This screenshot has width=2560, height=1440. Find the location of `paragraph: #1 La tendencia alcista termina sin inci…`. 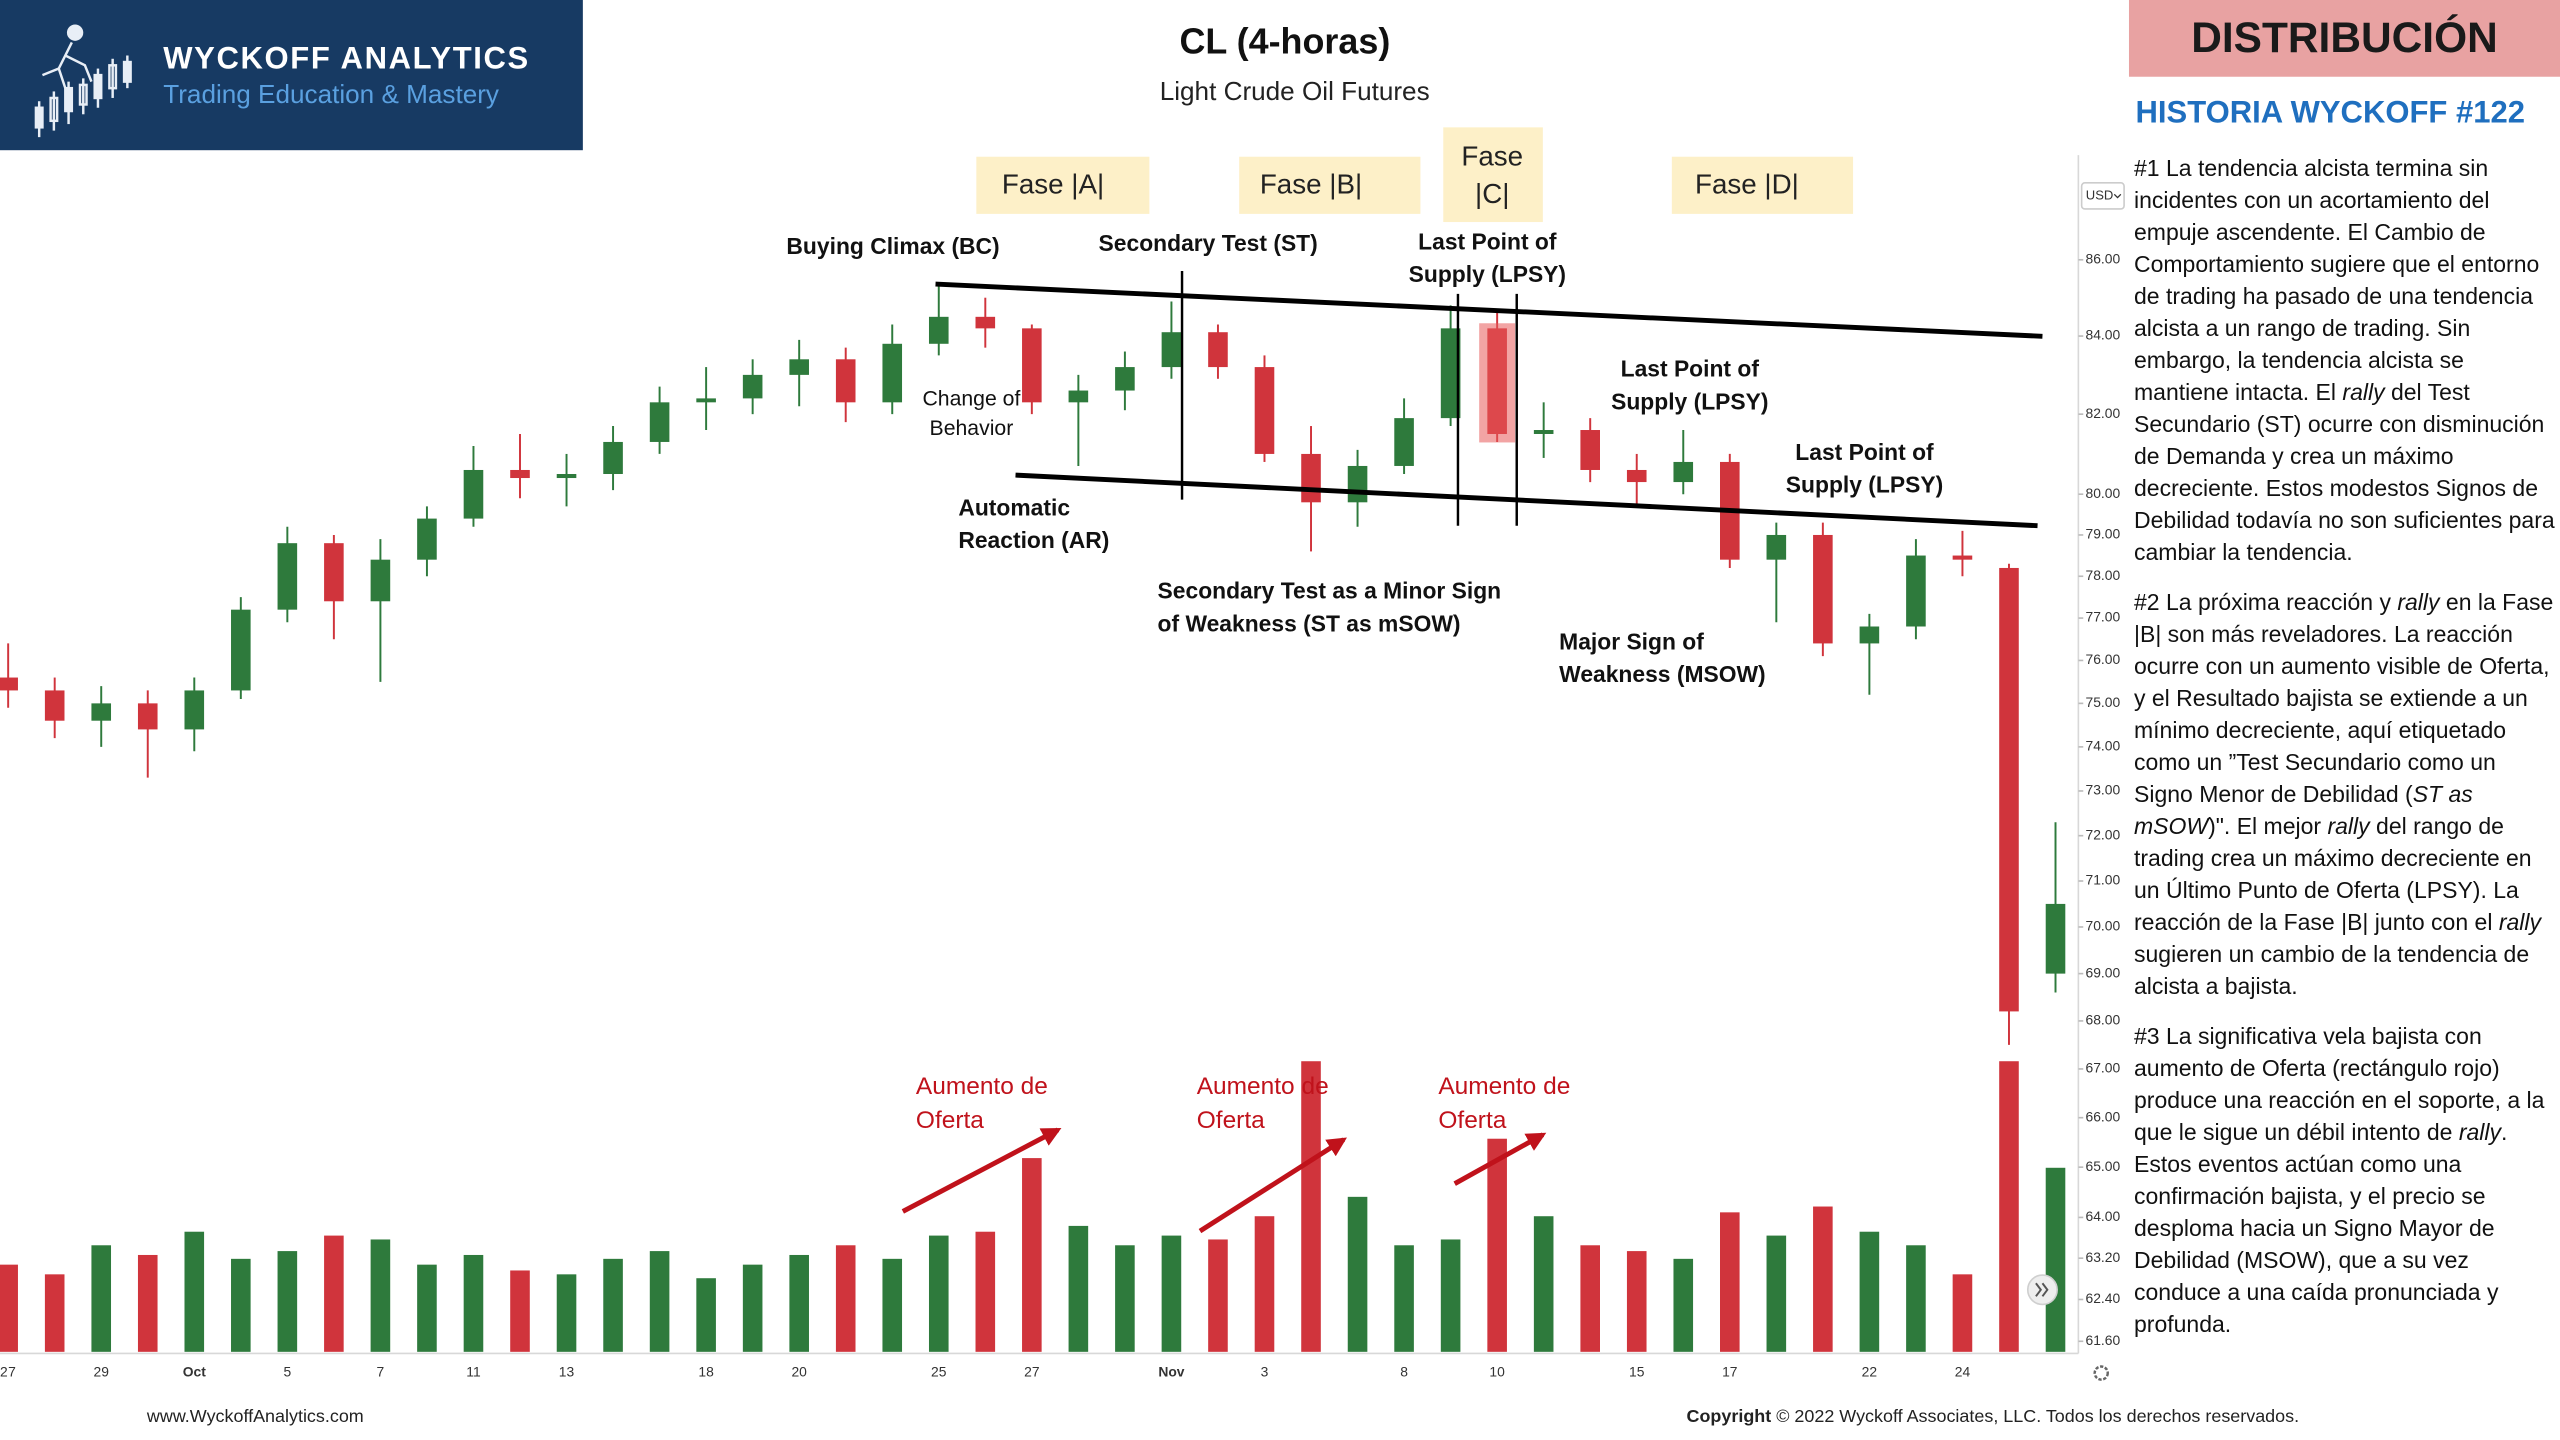

paragraph: #1 La tendencia alcista termina sin inci… is located at coordinates (2346, 360).